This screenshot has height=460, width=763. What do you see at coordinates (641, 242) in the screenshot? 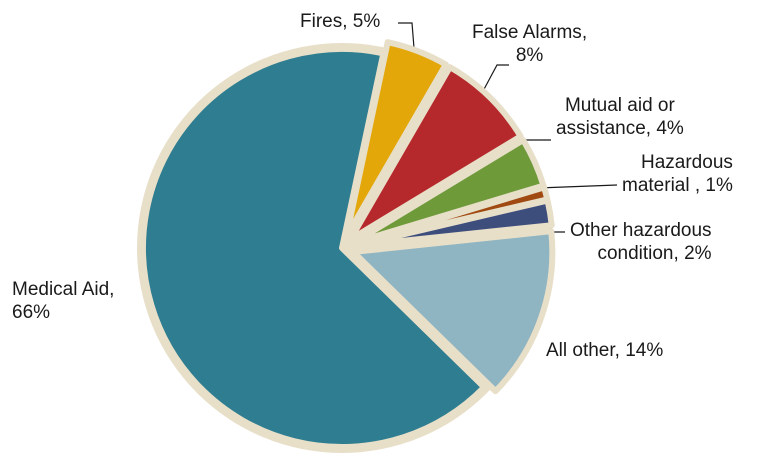
I see `data-label-other-hazardous: Other hazardous condition, 2%` at bounding box center [641, 242].